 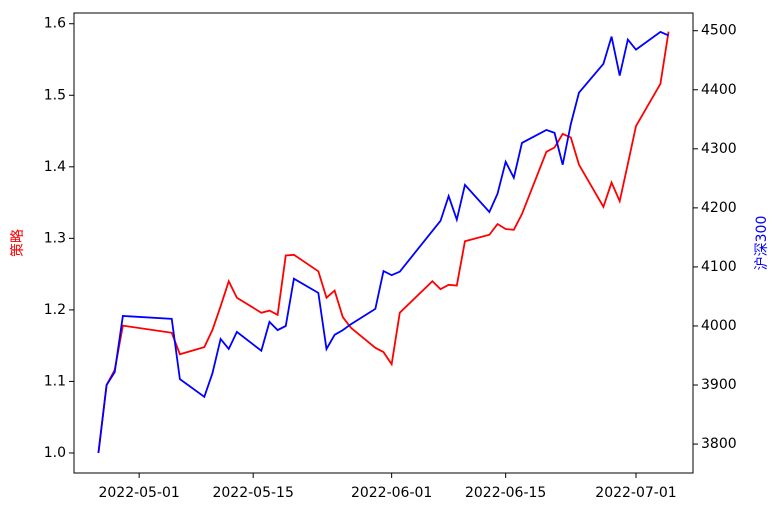 What do you see at coordinates (719, 444) in the screenshot?
I see `y2-tick-label: 3800` at bounding box center [719, 444].